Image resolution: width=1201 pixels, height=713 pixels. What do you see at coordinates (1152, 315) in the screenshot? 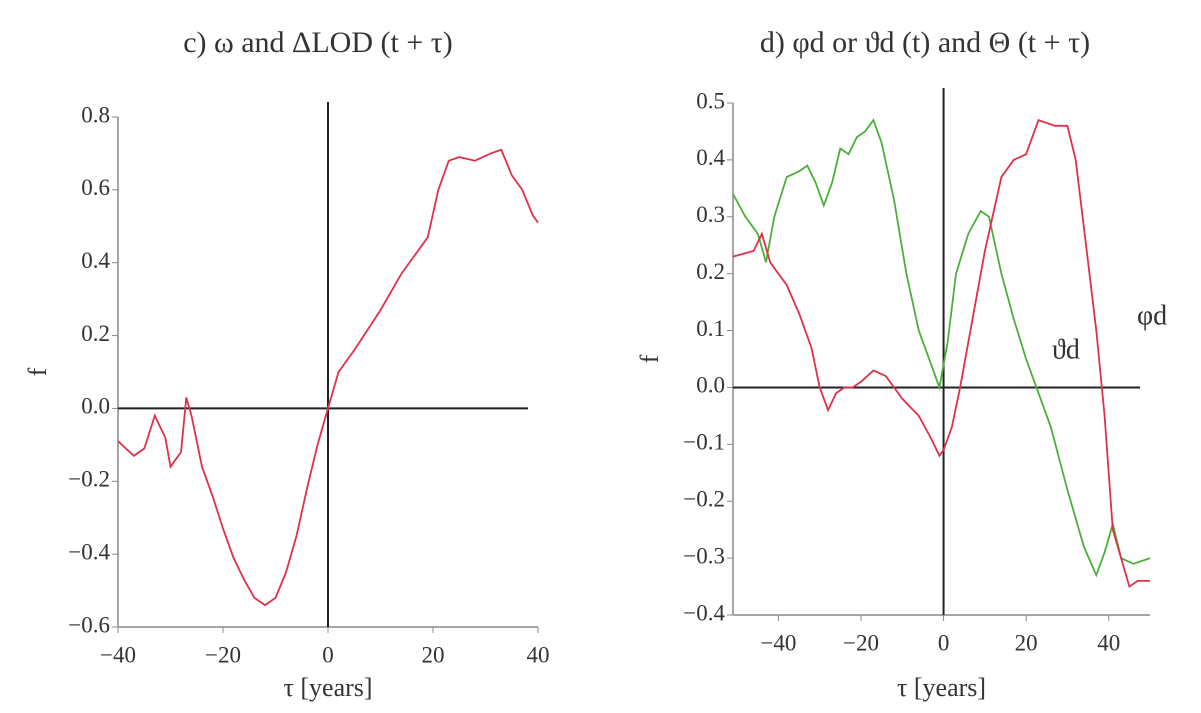
I see `series-label: φd` at bounding box center [1152, 315].